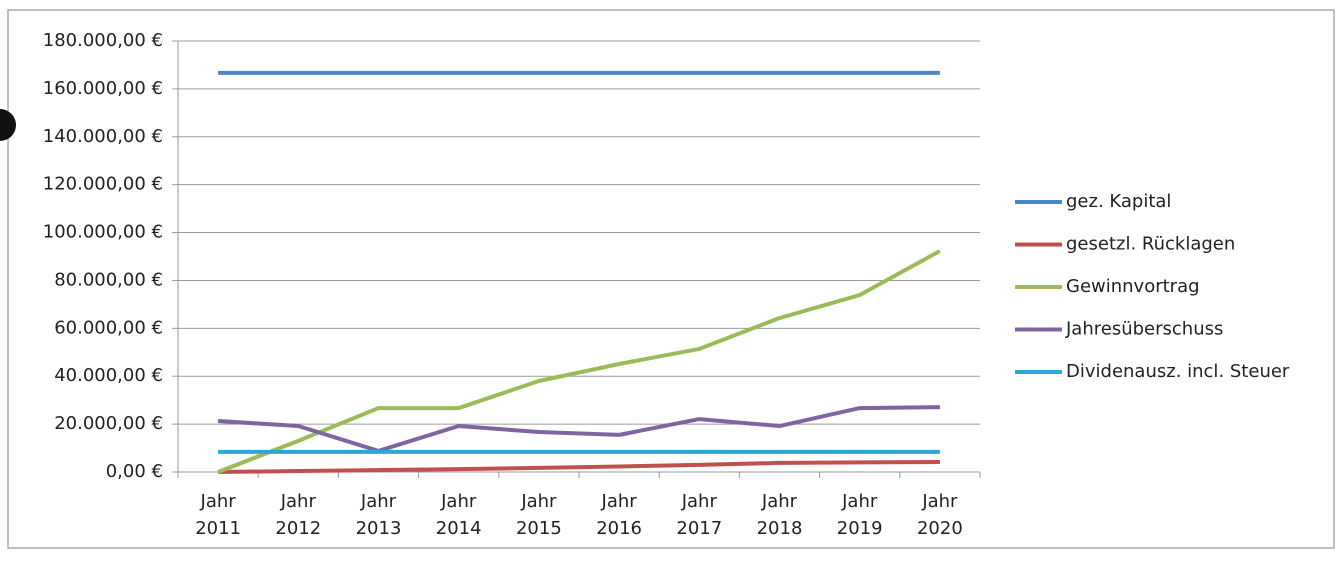 The height and width of the screenshot is (565, 1343). I want to click on y-tick-label: 120.000,00 €, so click(103, 184).